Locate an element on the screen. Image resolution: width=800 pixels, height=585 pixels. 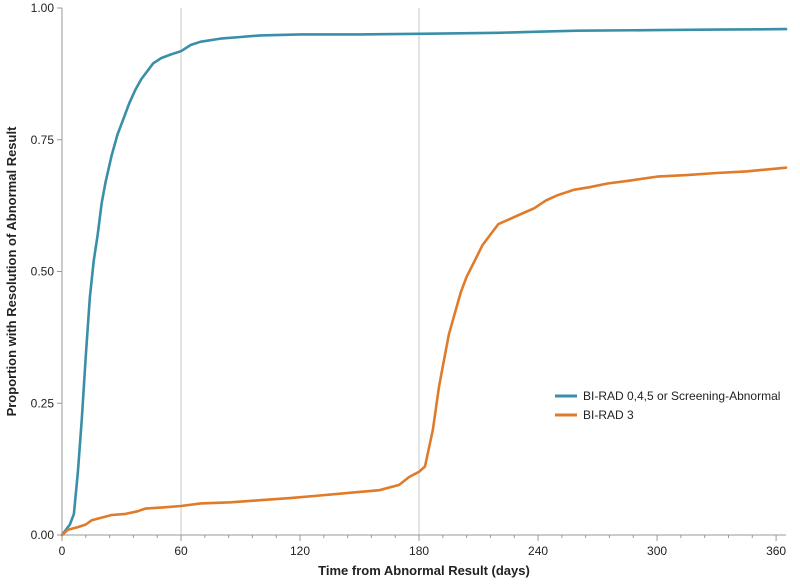
y-tick-label: 0.00 is located at coordinates (43, 535).